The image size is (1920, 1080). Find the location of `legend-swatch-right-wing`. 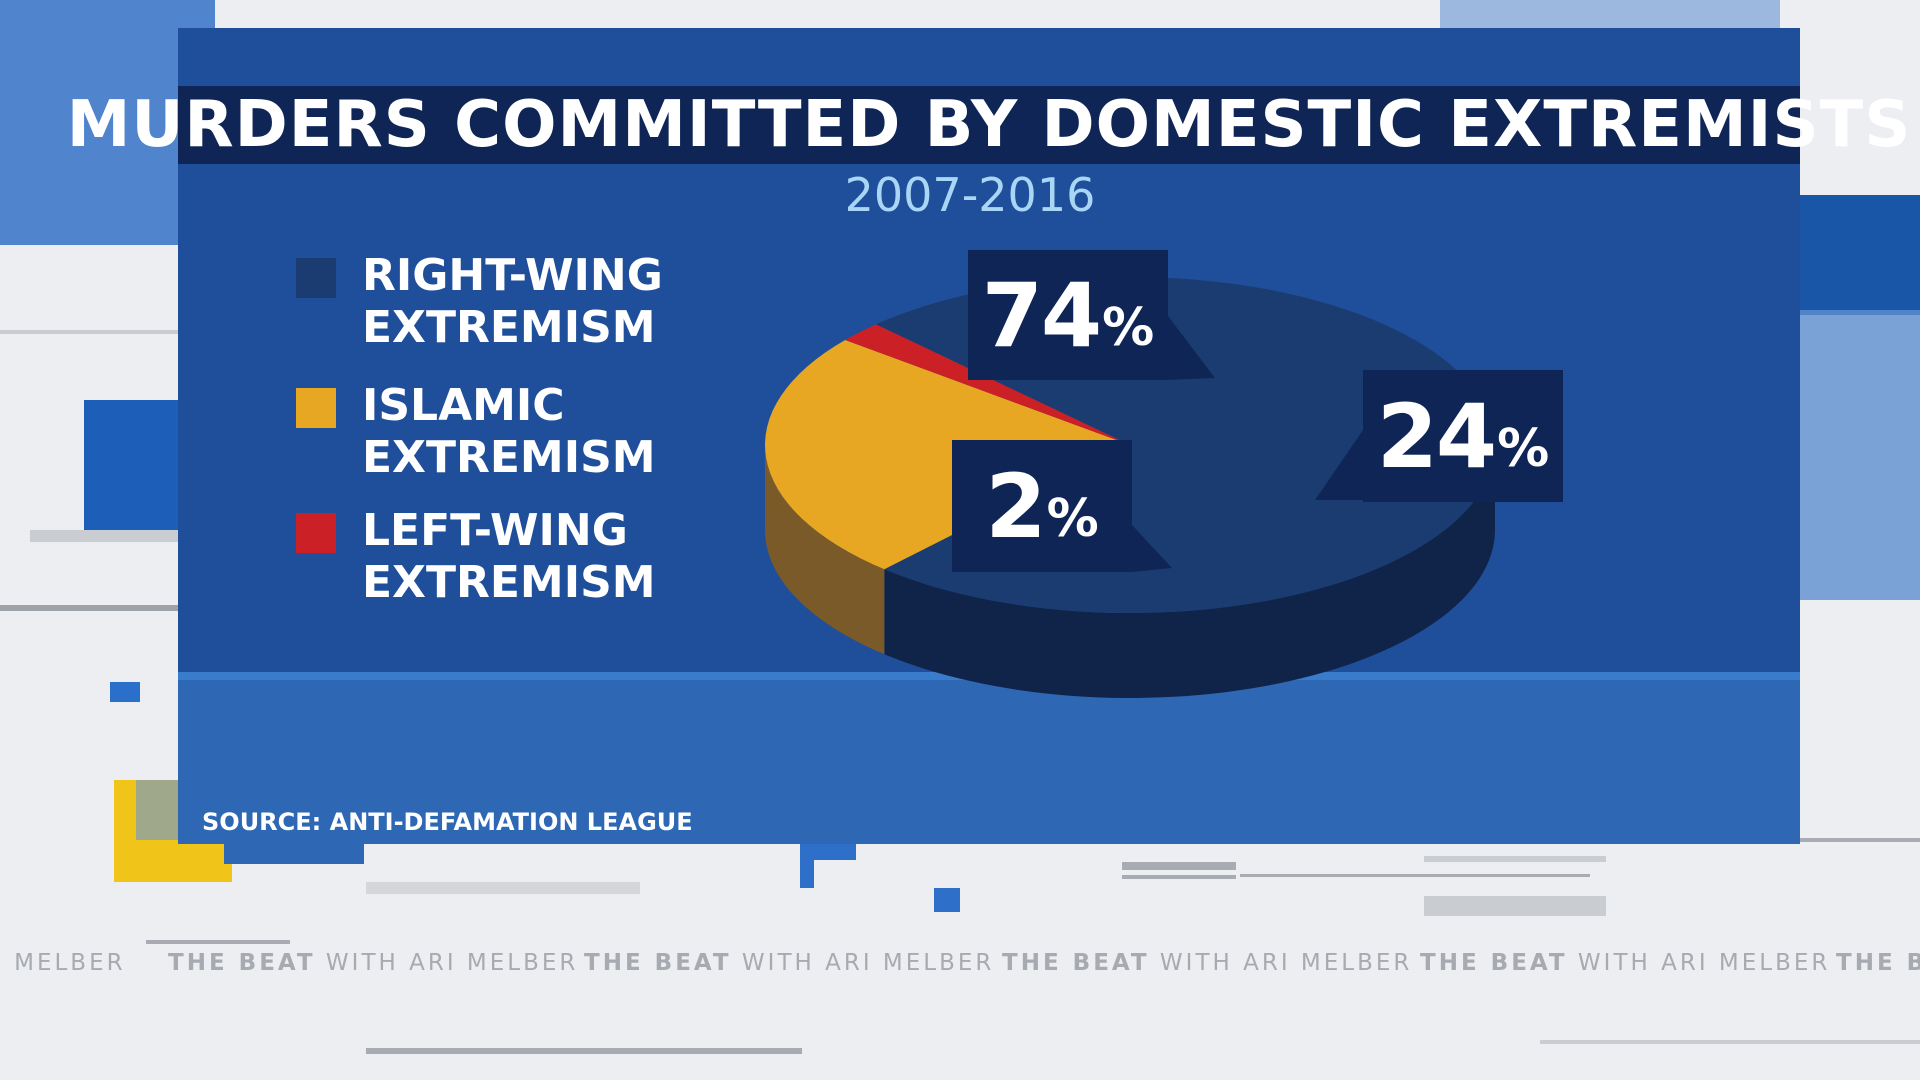

legend-swatch-right-wing is located at coordinates (316, 278).